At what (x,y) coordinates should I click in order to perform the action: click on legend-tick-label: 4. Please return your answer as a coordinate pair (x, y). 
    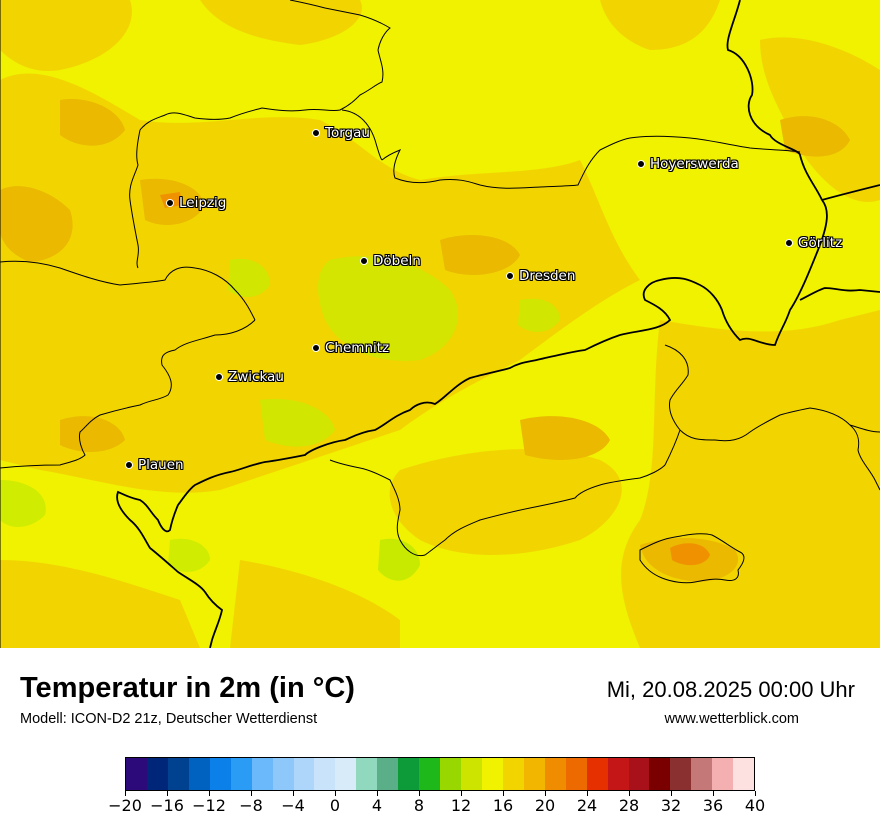
    Looking at the image, I should click on (377, 805).